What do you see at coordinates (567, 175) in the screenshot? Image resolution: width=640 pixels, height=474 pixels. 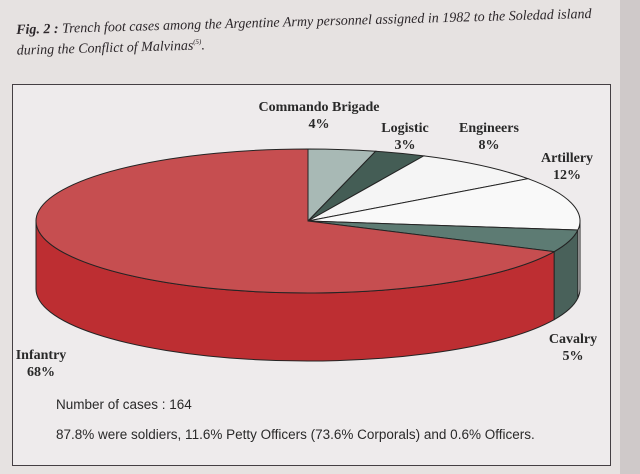 I see `percent-artillery: 12%` at bounding box center [567, 175].